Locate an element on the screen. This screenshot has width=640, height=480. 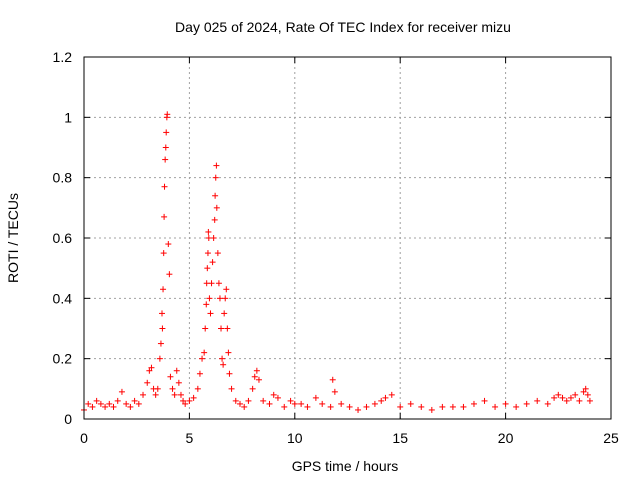
y-tick-label: 0.8 is located at coordinates (63, 178).